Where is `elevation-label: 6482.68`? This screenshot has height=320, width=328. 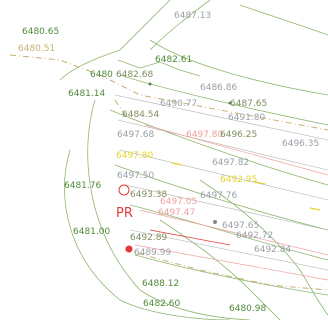
elevation-label: 6482.68 is located at coordinates (134, 75).